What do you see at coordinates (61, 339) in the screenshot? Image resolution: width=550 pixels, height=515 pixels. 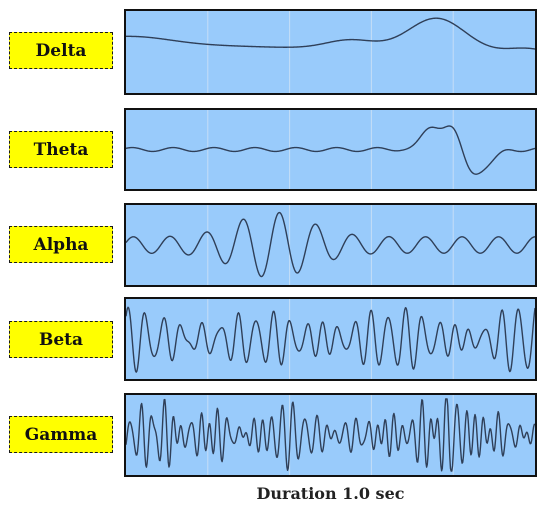 I see `band-label-beta: Beta` at bounding box center [61, 339].